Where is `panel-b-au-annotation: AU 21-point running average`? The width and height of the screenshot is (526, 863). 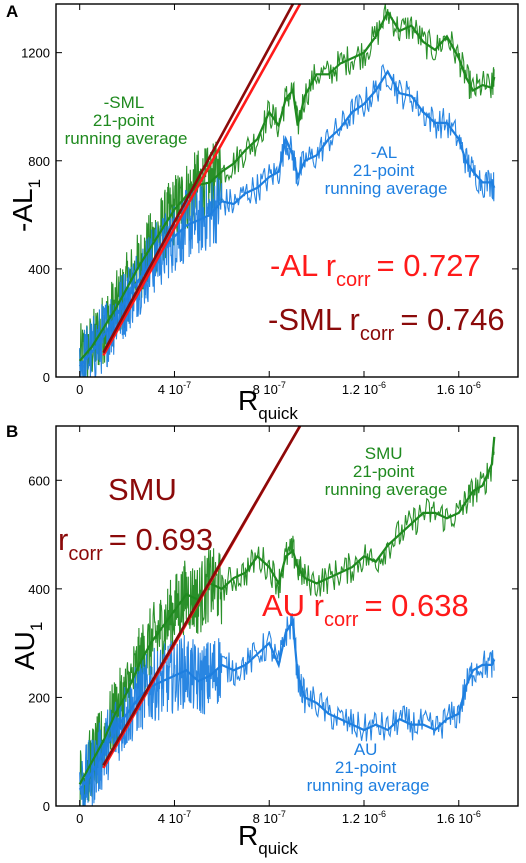 panel-b-au-annotation: AU 21-point running average is located at coordinates (368, 767).